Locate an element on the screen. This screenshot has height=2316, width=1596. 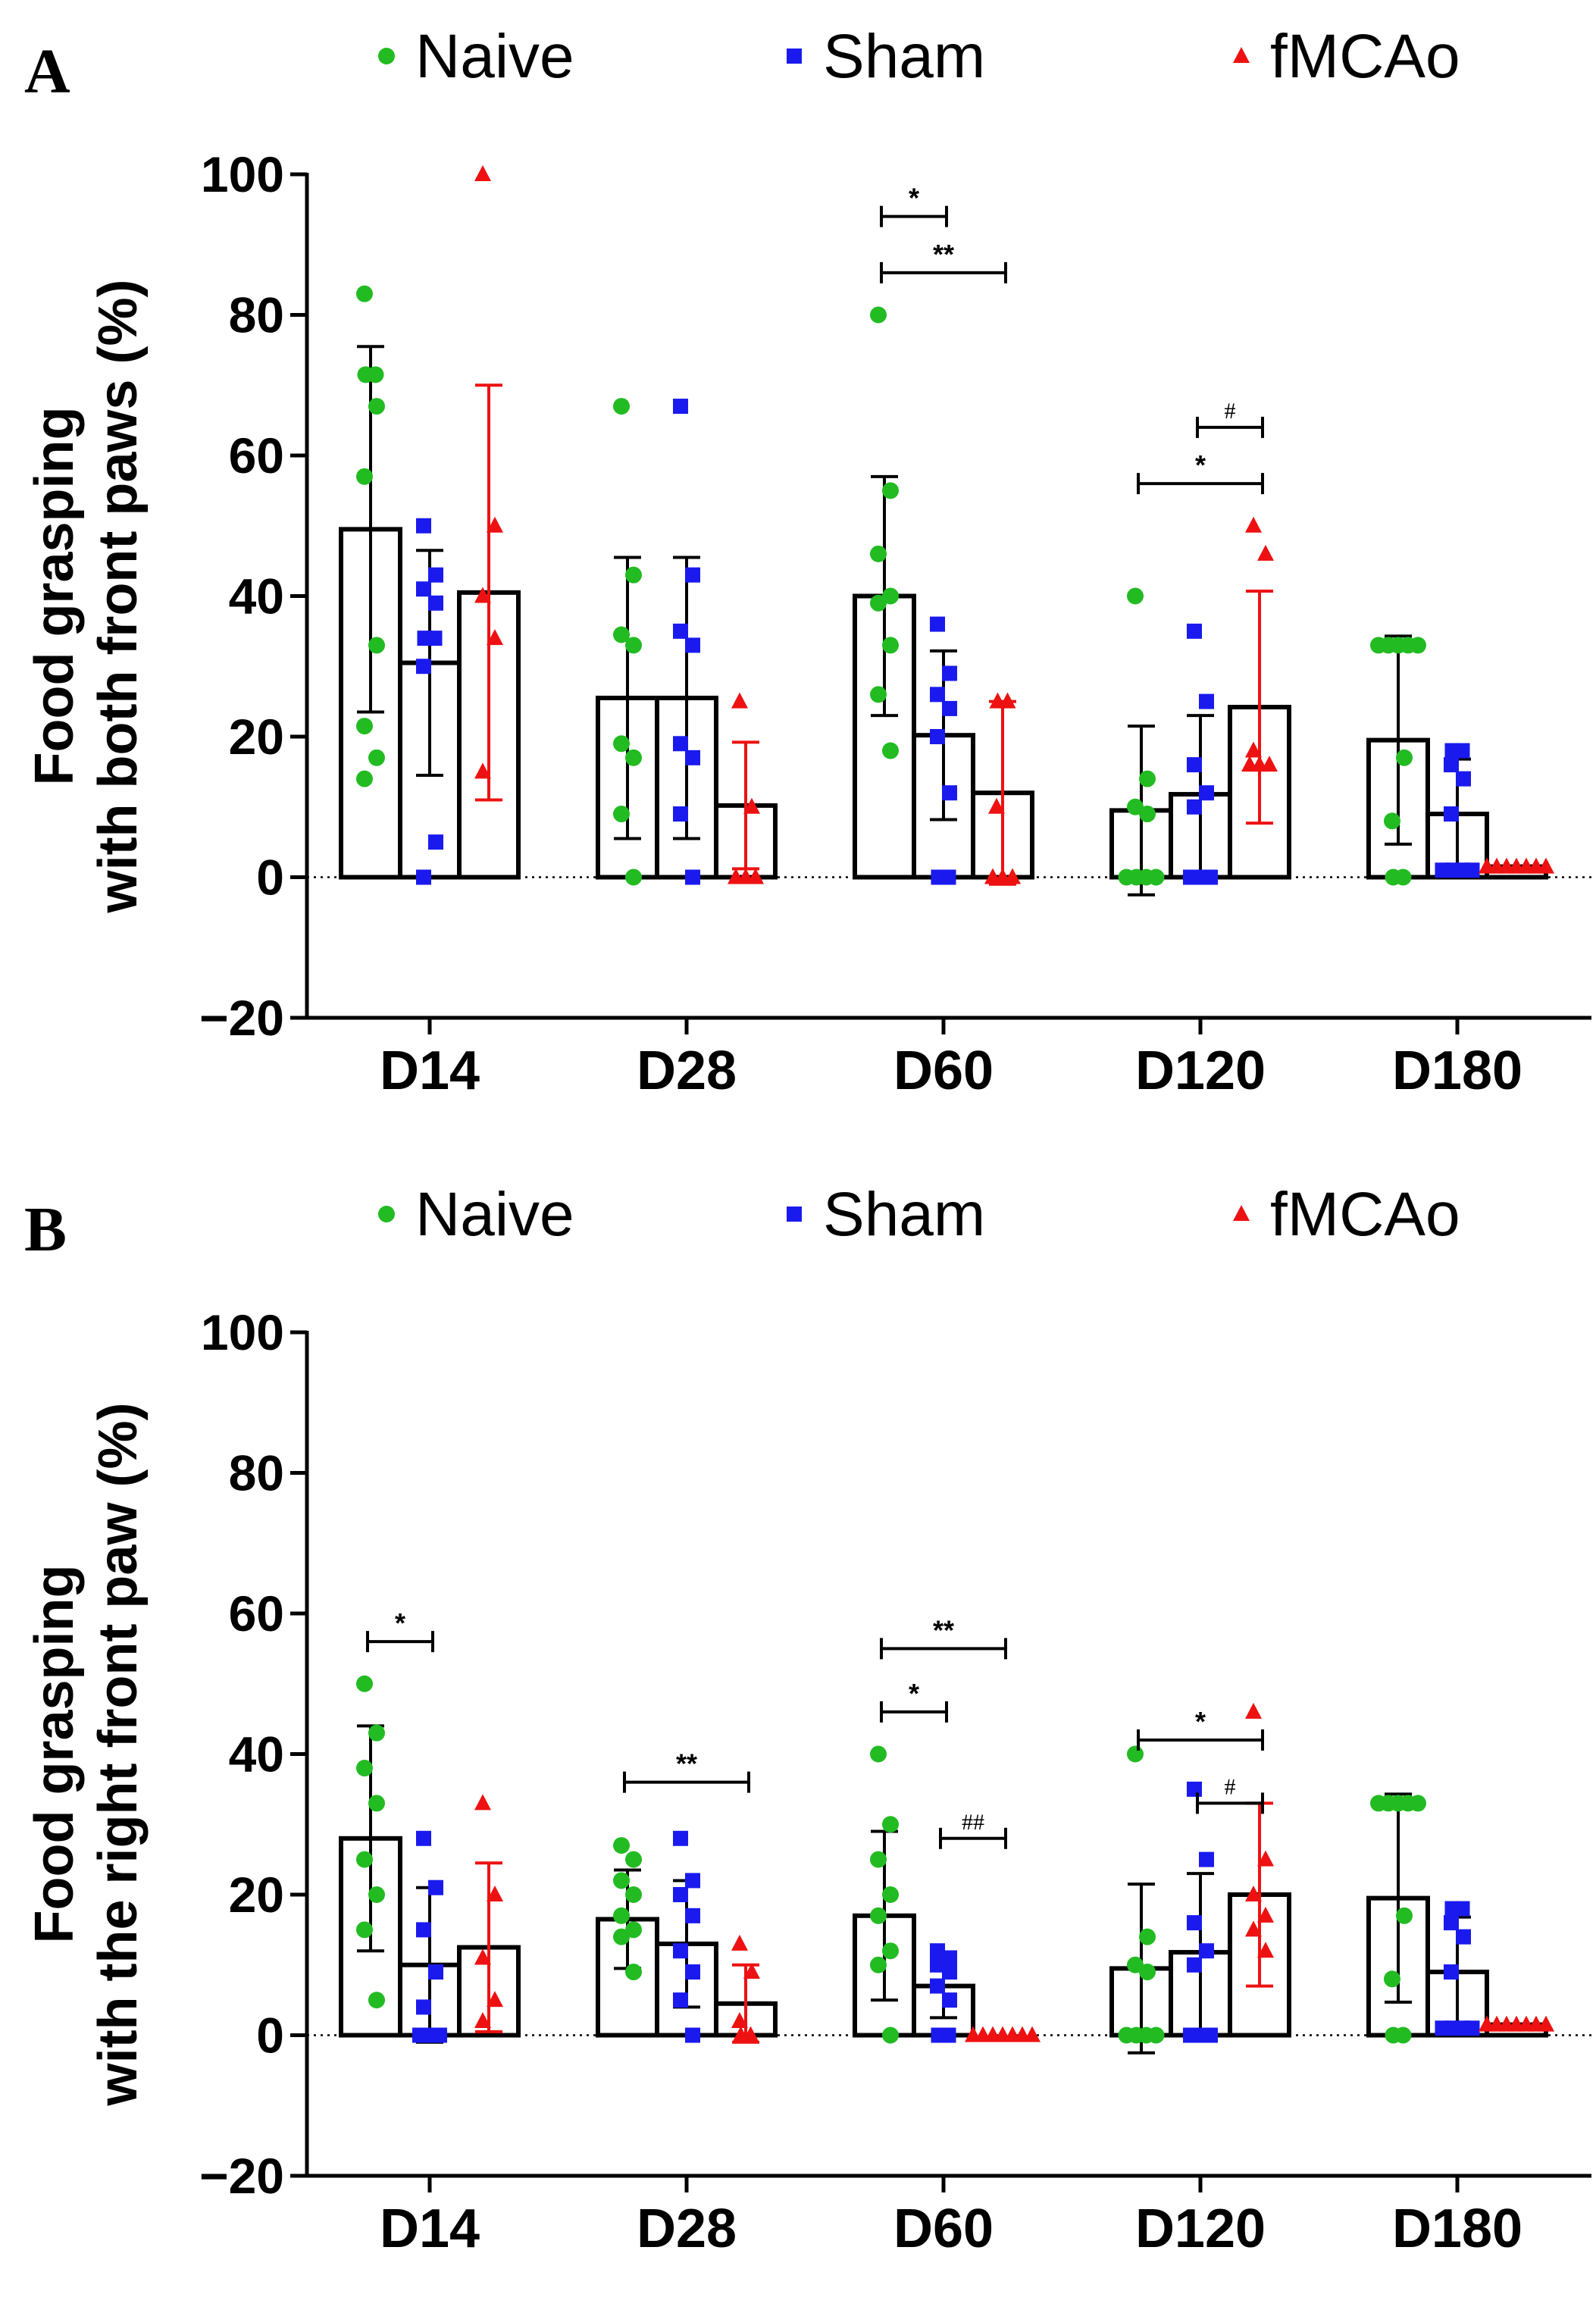
legend-label-fmcao: fMCAo is located at coordinates (1365, 1214).